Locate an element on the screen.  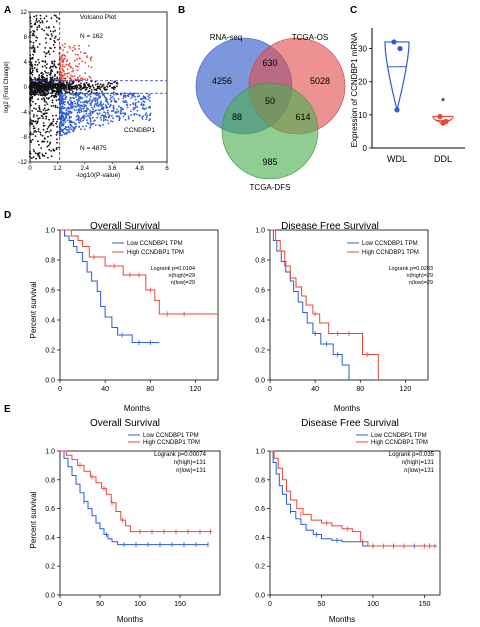
volcano-x-tick-label: 4.8 is located at coordinates (139, 169).